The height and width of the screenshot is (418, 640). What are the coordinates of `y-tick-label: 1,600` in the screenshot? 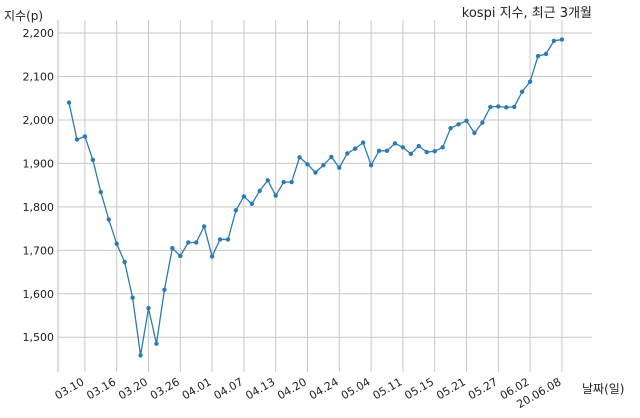 It's located at (39, 294).